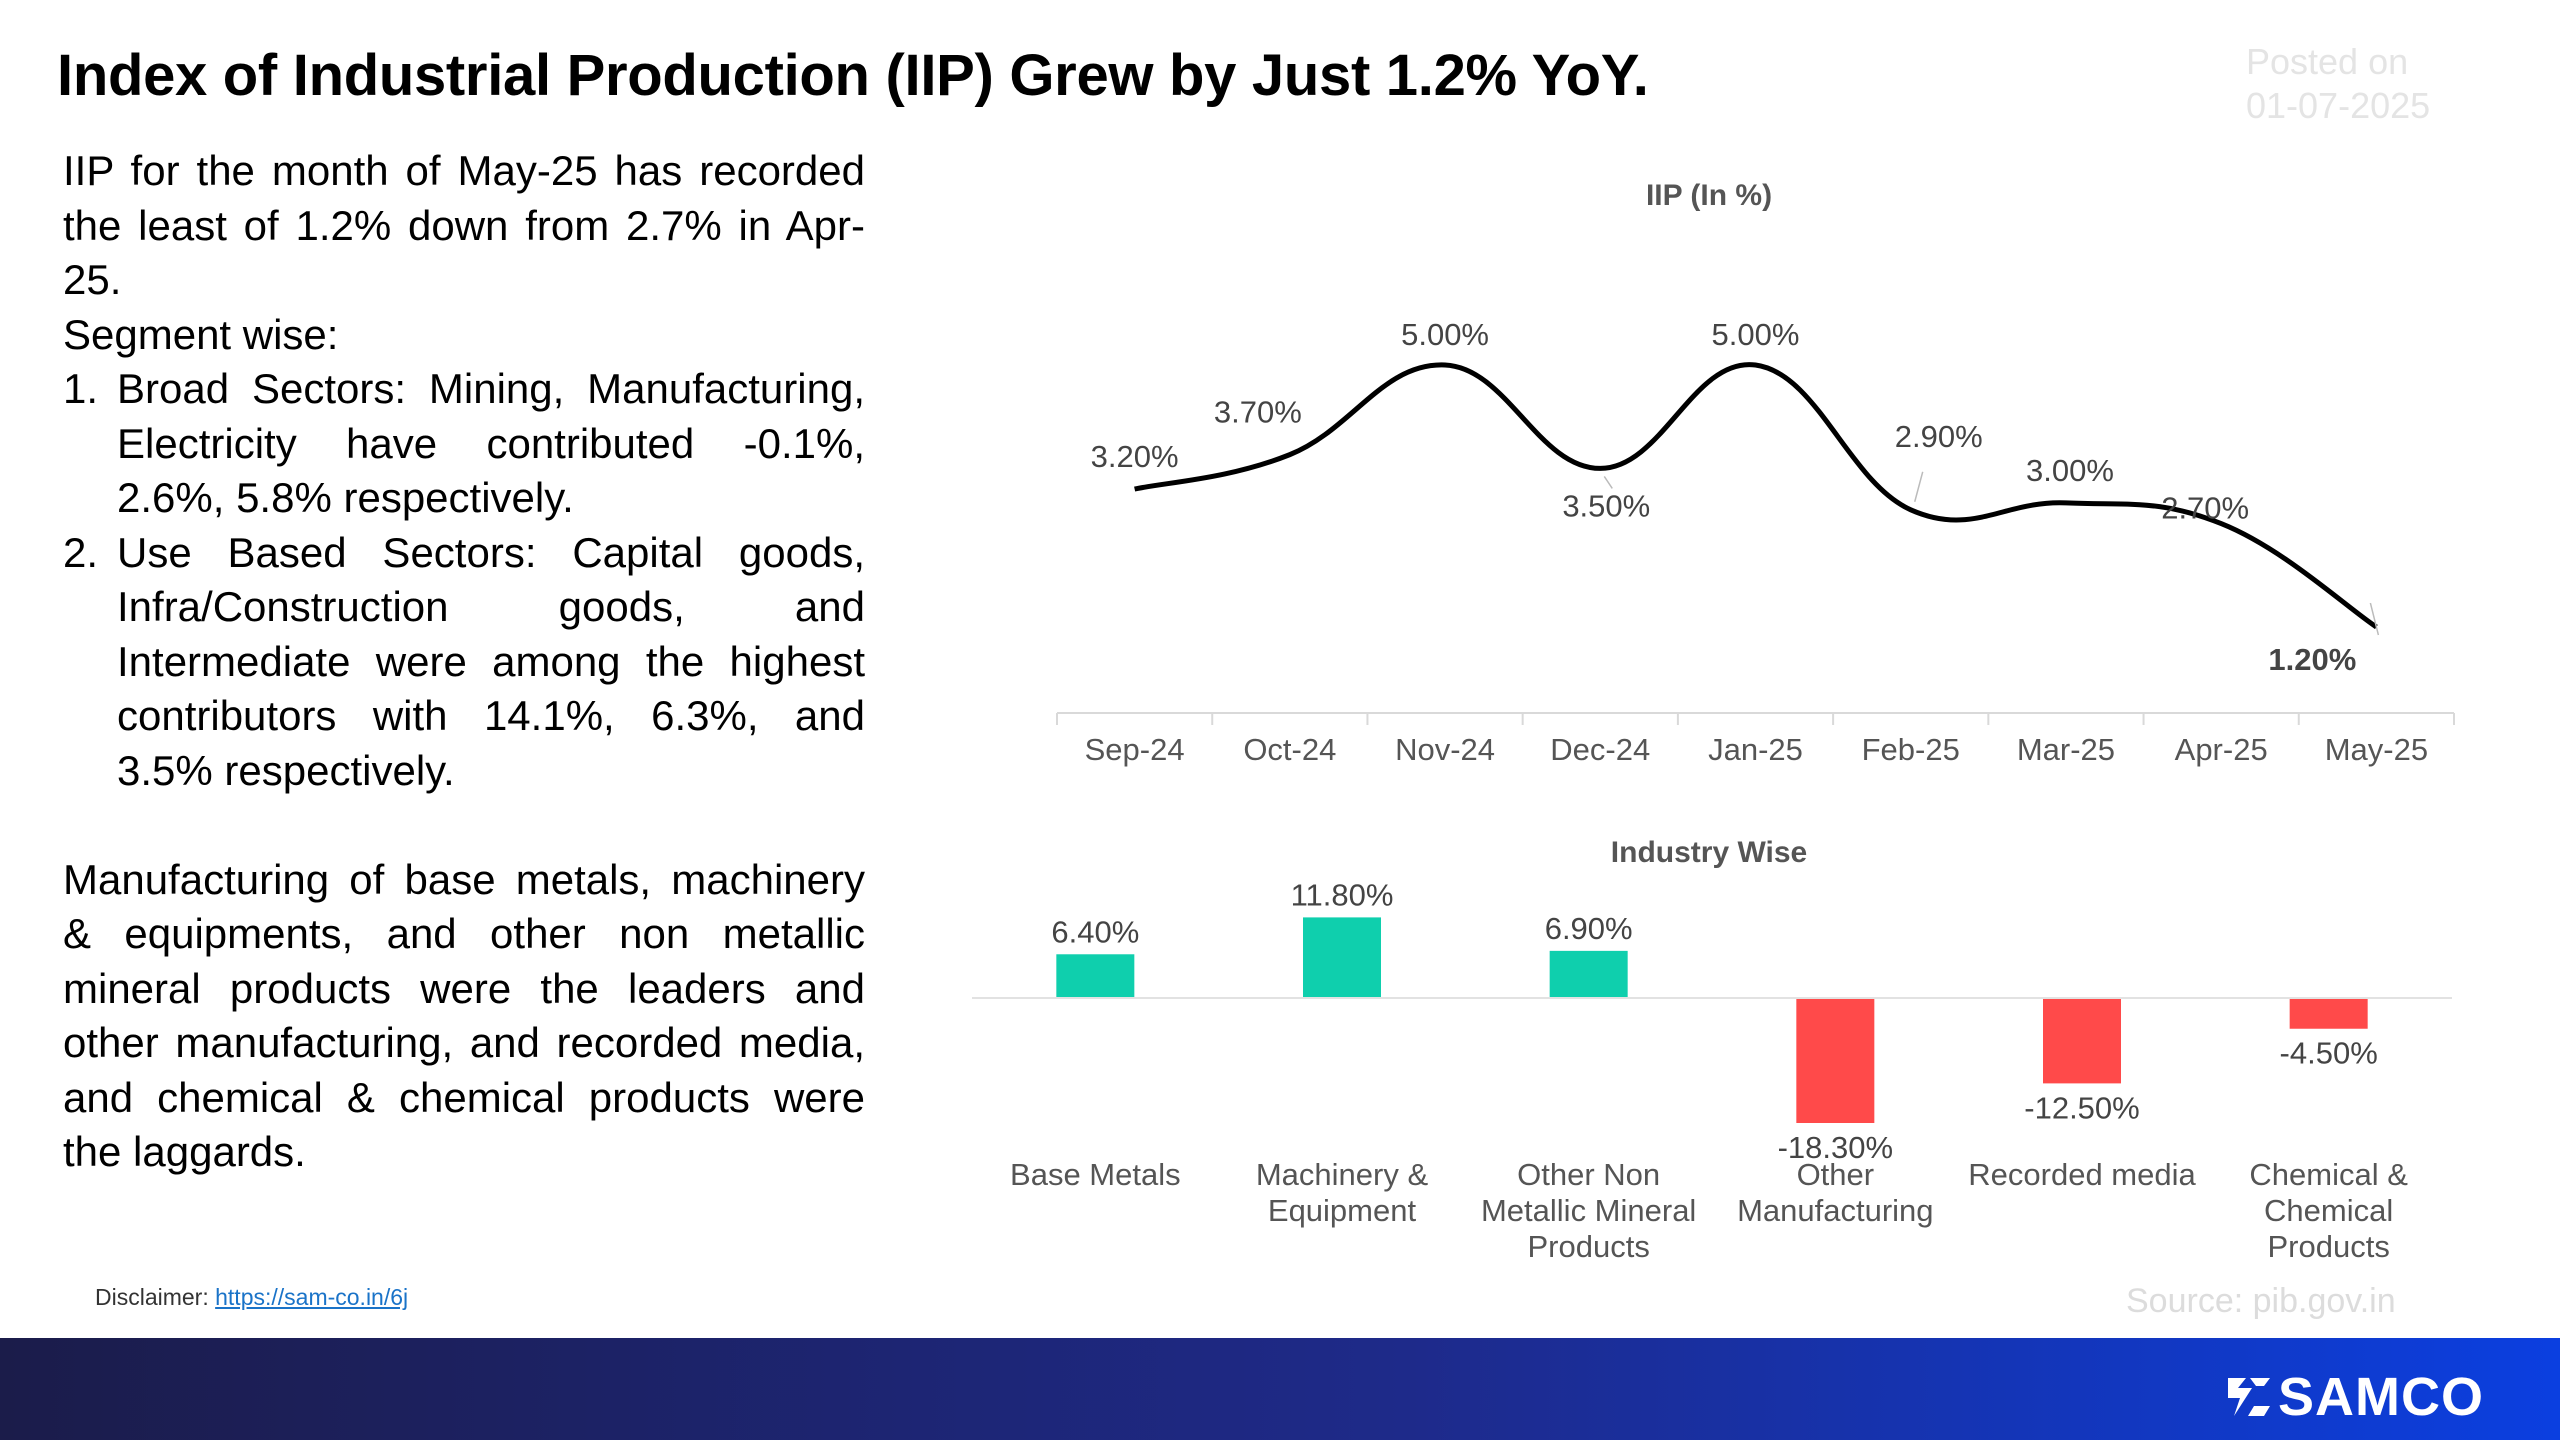 This screenshot has width=2560, height=1440. Describe the element at coordinates (2221, 749) in the screenshot. I see `x-tick-label: Apr-25` at that location.